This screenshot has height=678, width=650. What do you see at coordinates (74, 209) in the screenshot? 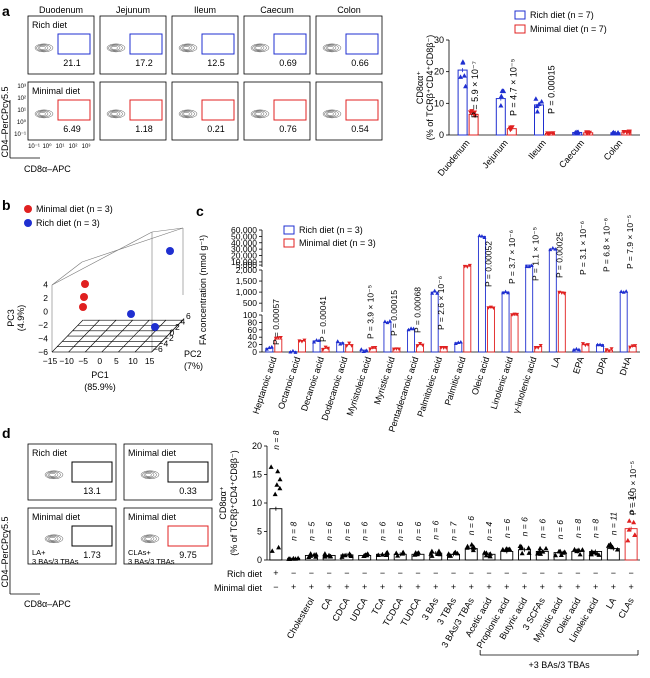
I see `pca-legend-label: Minimal diet (n = 3)` at bounding box center [74, 209].